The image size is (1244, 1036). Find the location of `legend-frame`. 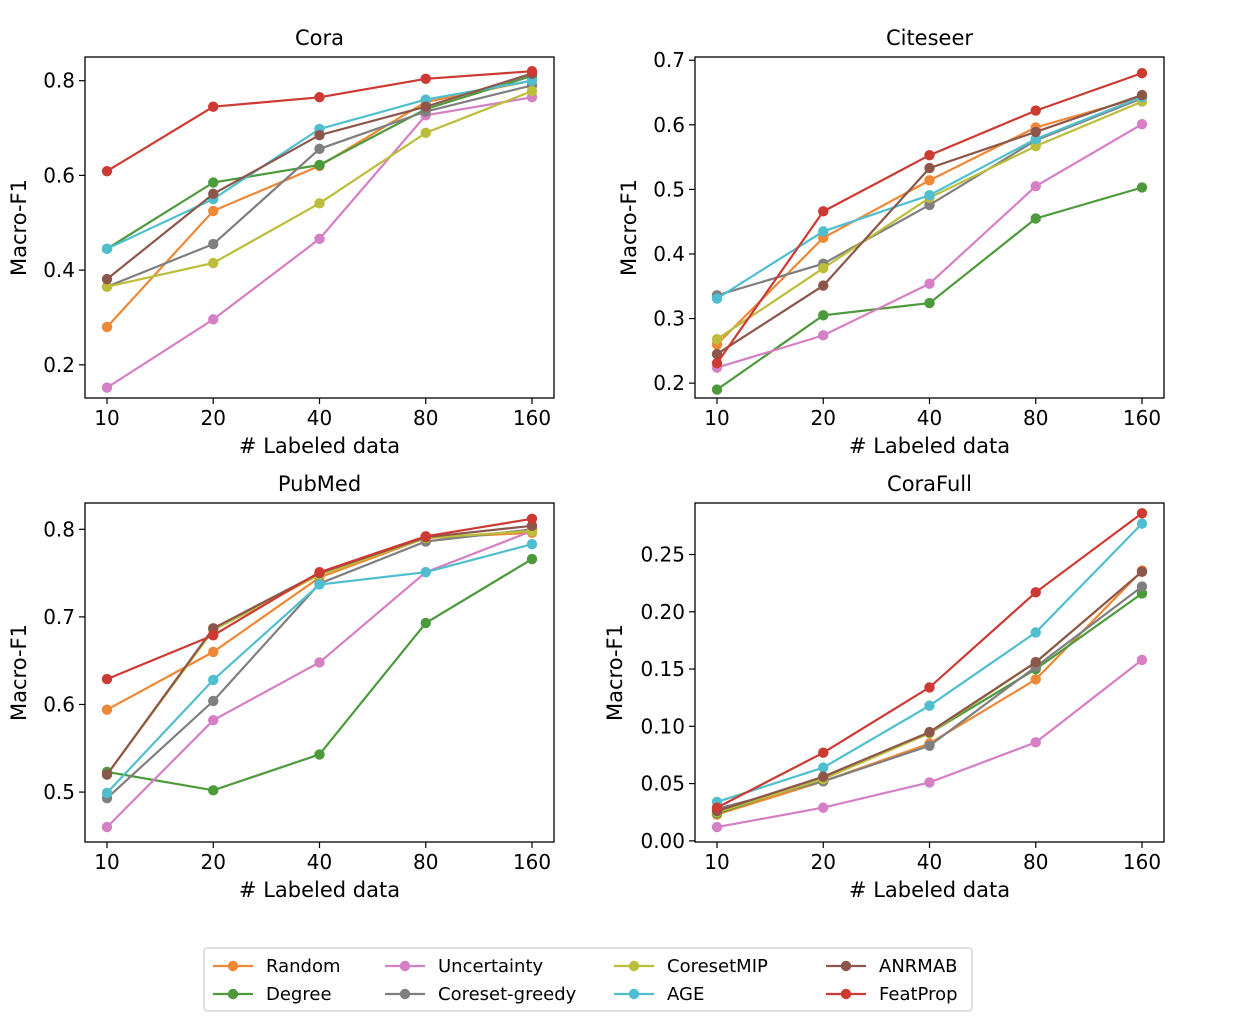

legend-frame is located at coordinates (588, 979).